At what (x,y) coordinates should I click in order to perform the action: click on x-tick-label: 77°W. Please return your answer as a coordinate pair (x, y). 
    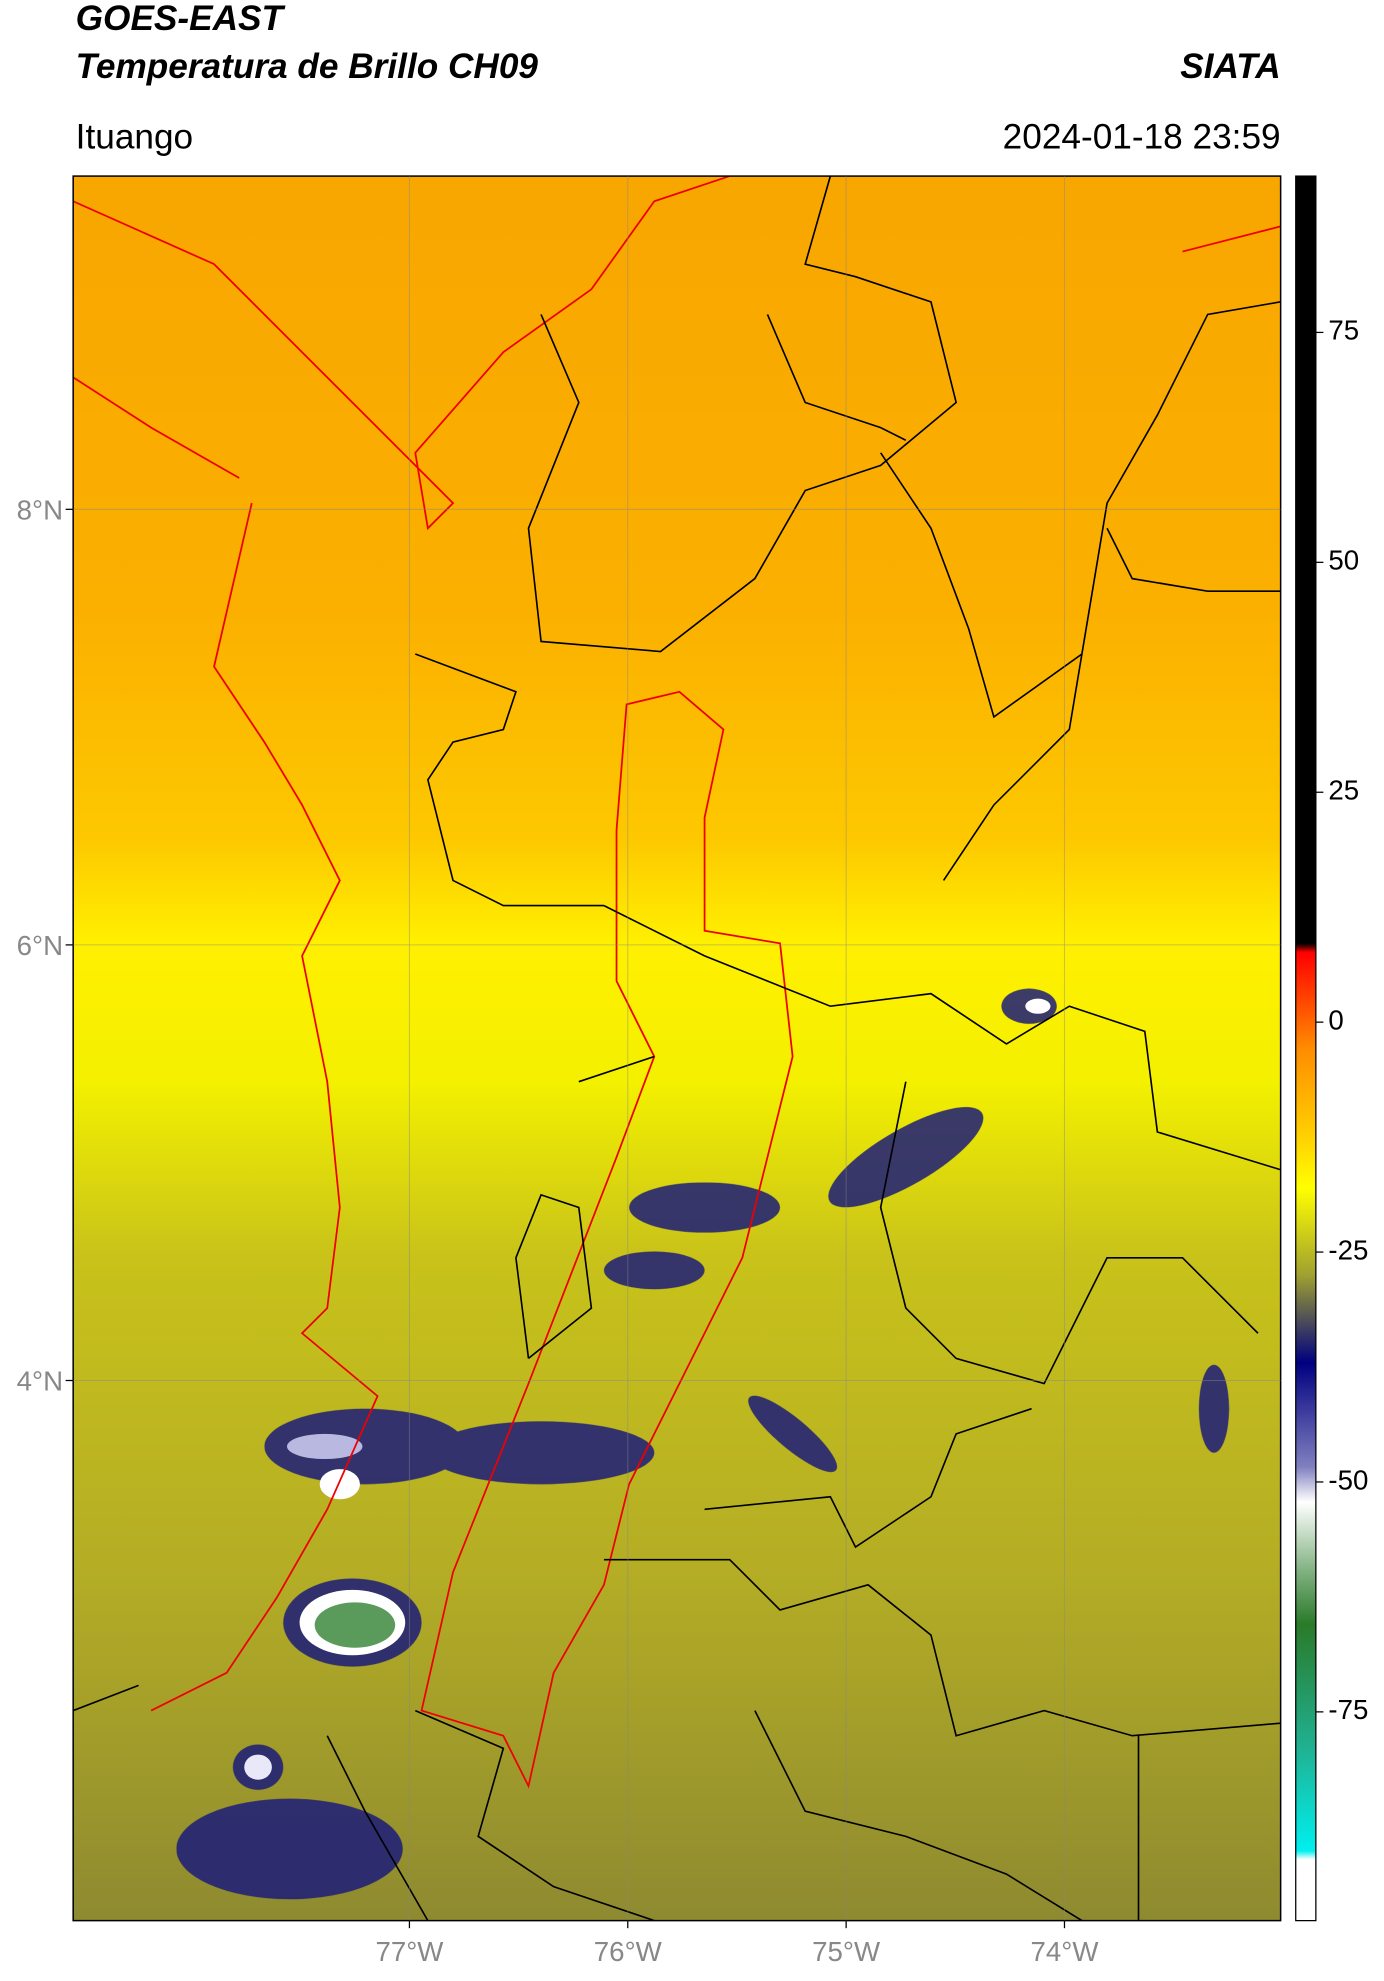
    Looking at the image, I should click on (409, 1951).